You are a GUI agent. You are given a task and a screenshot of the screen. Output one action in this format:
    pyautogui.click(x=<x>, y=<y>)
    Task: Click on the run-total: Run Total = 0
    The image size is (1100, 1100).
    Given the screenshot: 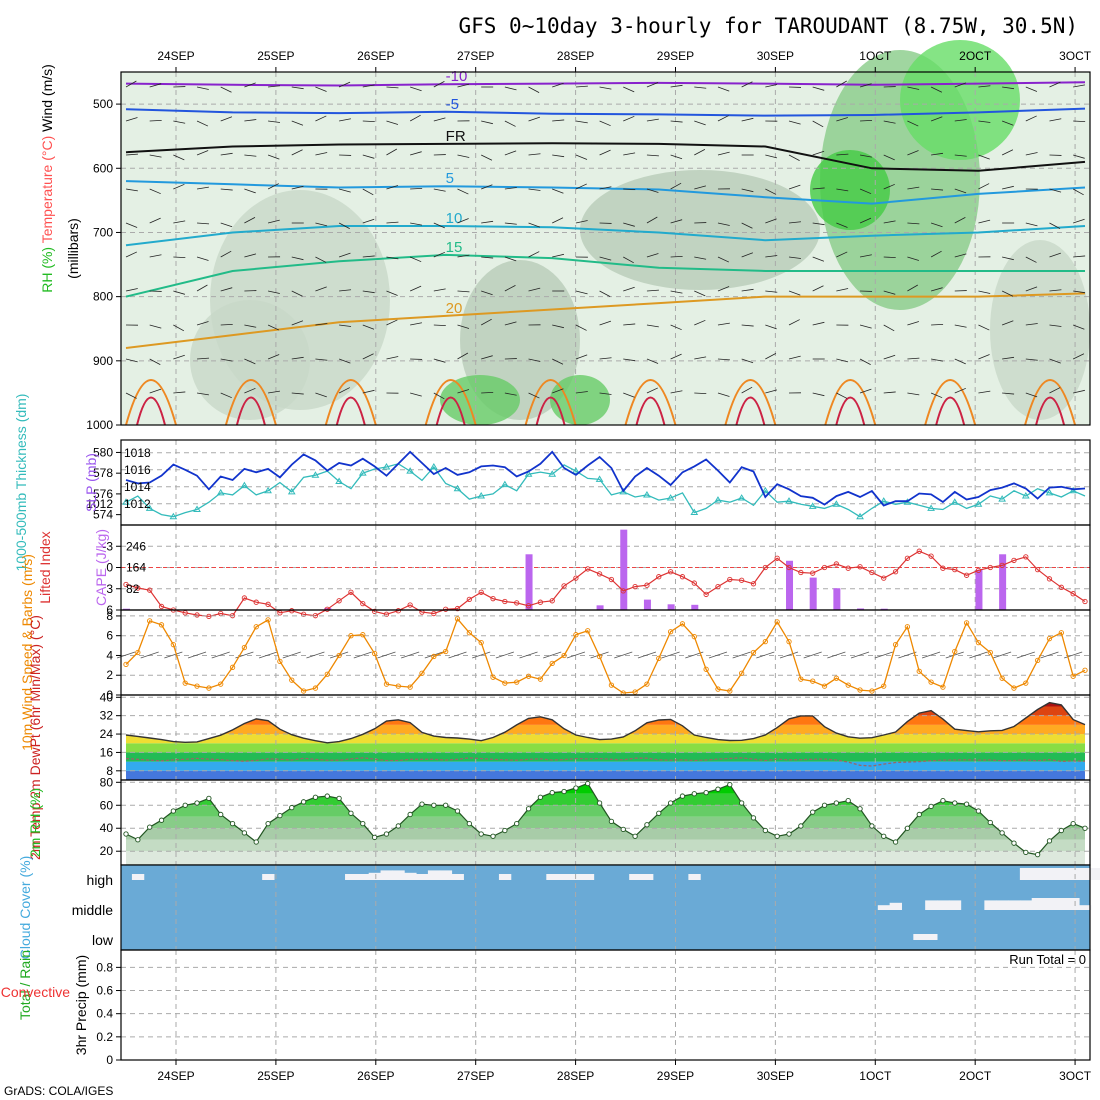 What is the action you would take?
    pyautogui.click(x=1047, y=959)
    